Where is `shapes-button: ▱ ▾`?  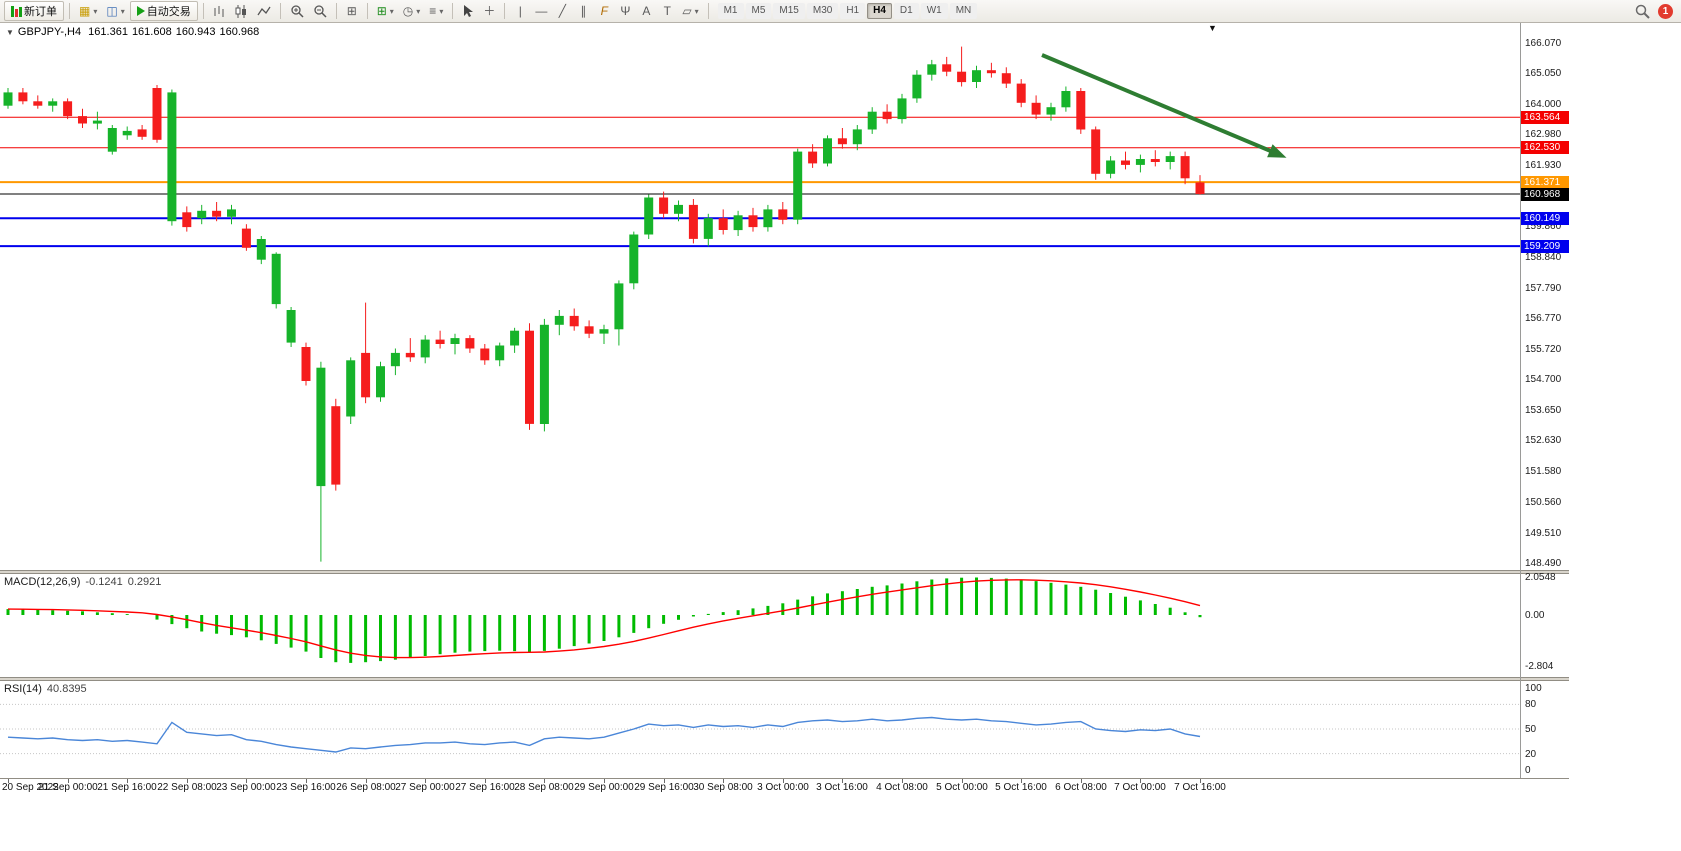
shapes-button: ▱ ▾ is located at coordinates (690, 11).